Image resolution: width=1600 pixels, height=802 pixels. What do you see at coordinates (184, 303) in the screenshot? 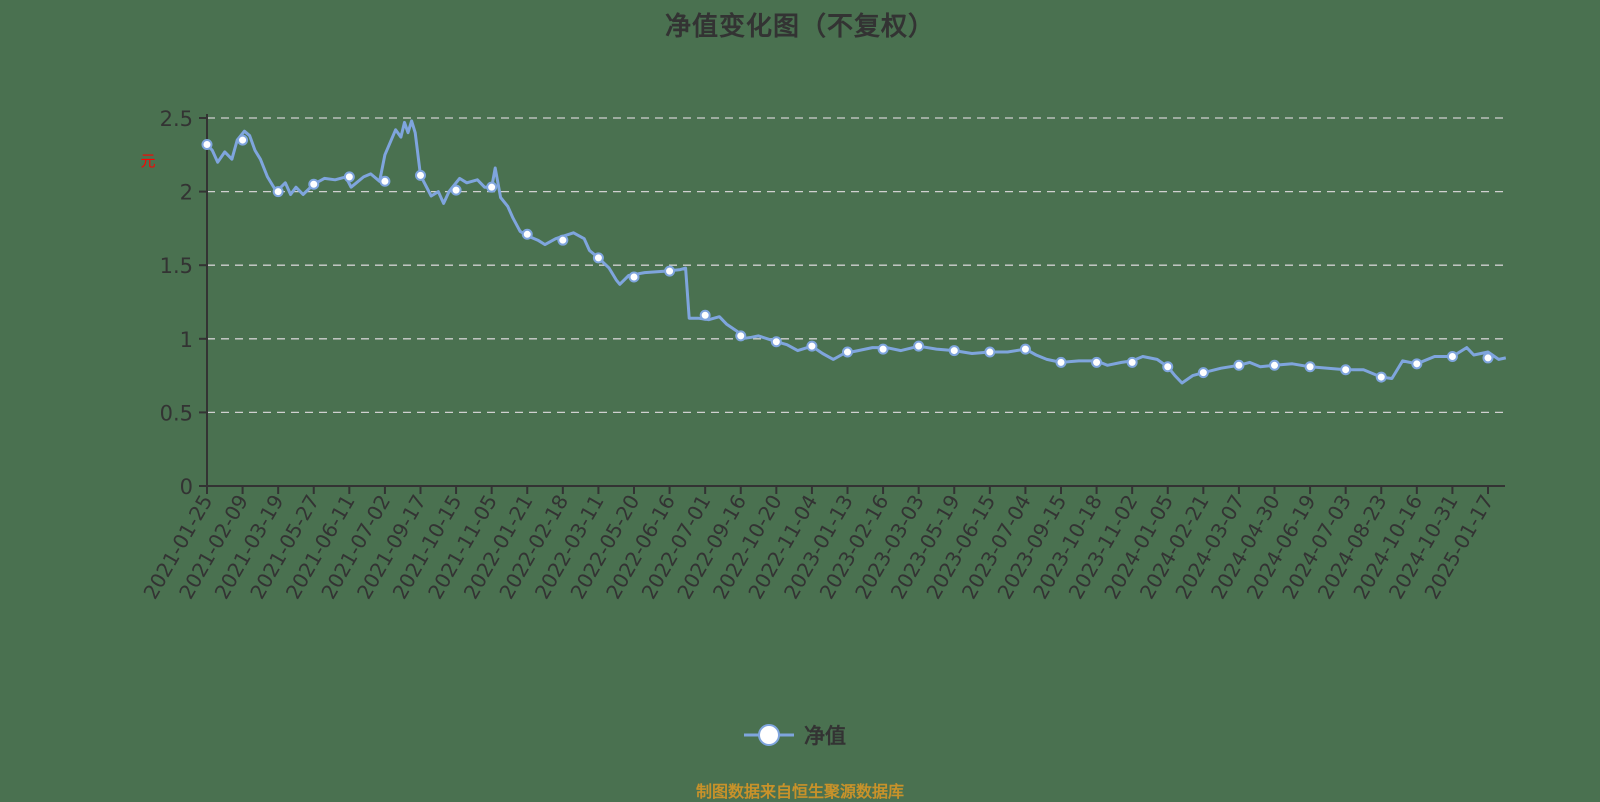
I see `y-axis: 0 0.5 1 1.5 2 2.5` at bounding box center [184, 303].